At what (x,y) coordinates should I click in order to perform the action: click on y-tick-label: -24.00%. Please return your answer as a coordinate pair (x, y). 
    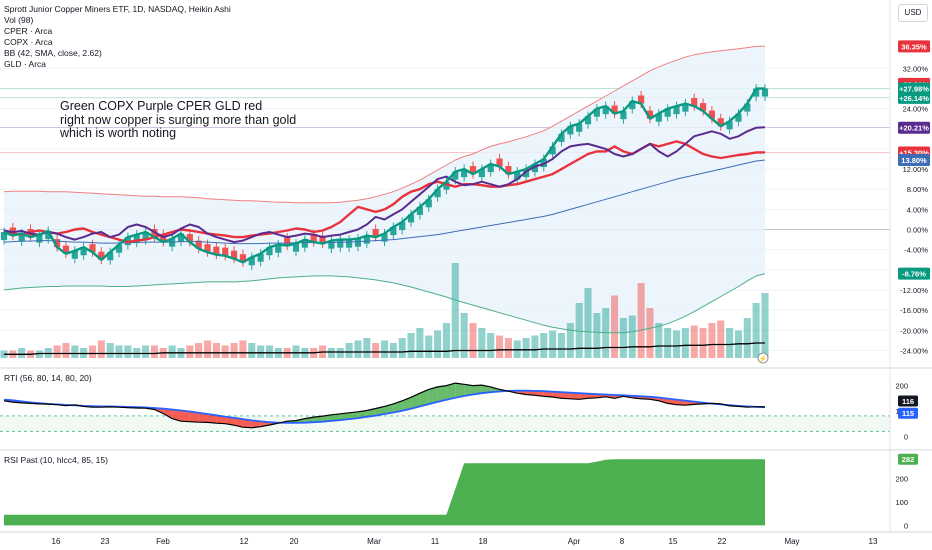
    Looking at the image, I should click on (914, 350).